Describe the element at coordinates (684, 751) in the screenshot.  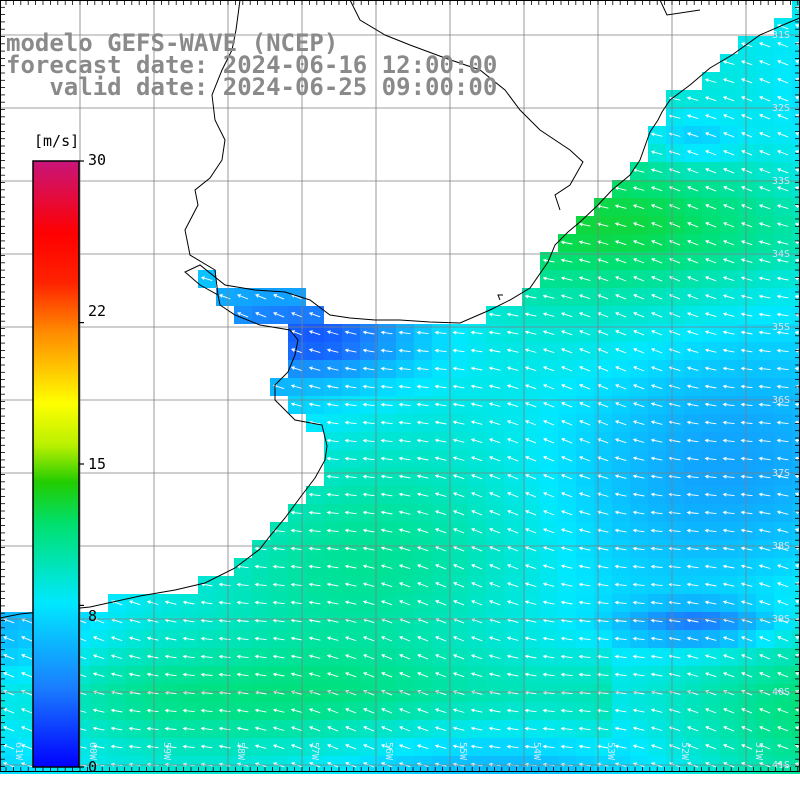
I see `lon-label: 52W` at that location.